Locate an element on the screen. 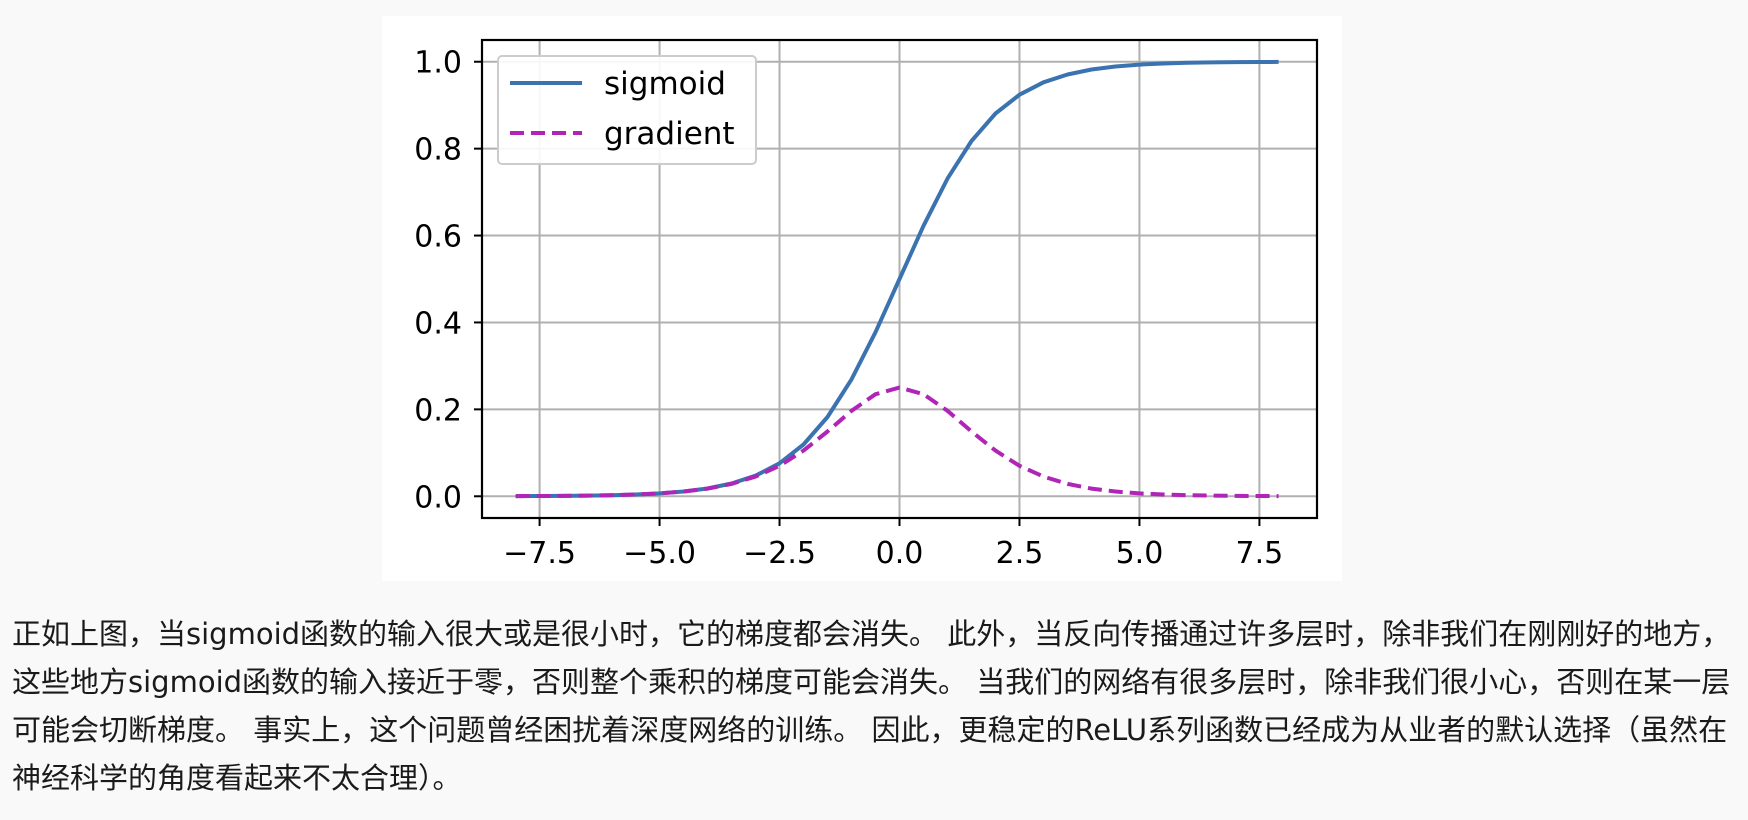 This screenshot has width=1748, height=820. legend-label-sigmoid: sigmoid is located at coordinates (665, 84).